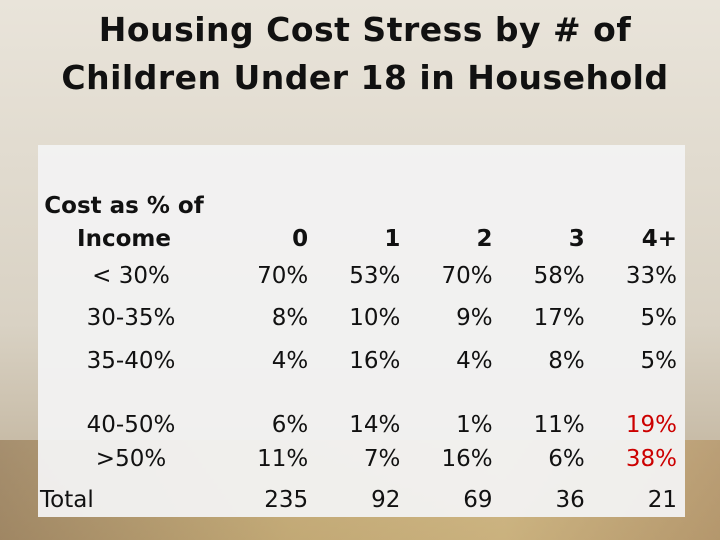 Image resolution: width=720 pixels, height=540 pixels. What do you see at coordinates (131, 425) in the screenshot?
I see `row-label: 40-50%` at bounding box center [131, 425].